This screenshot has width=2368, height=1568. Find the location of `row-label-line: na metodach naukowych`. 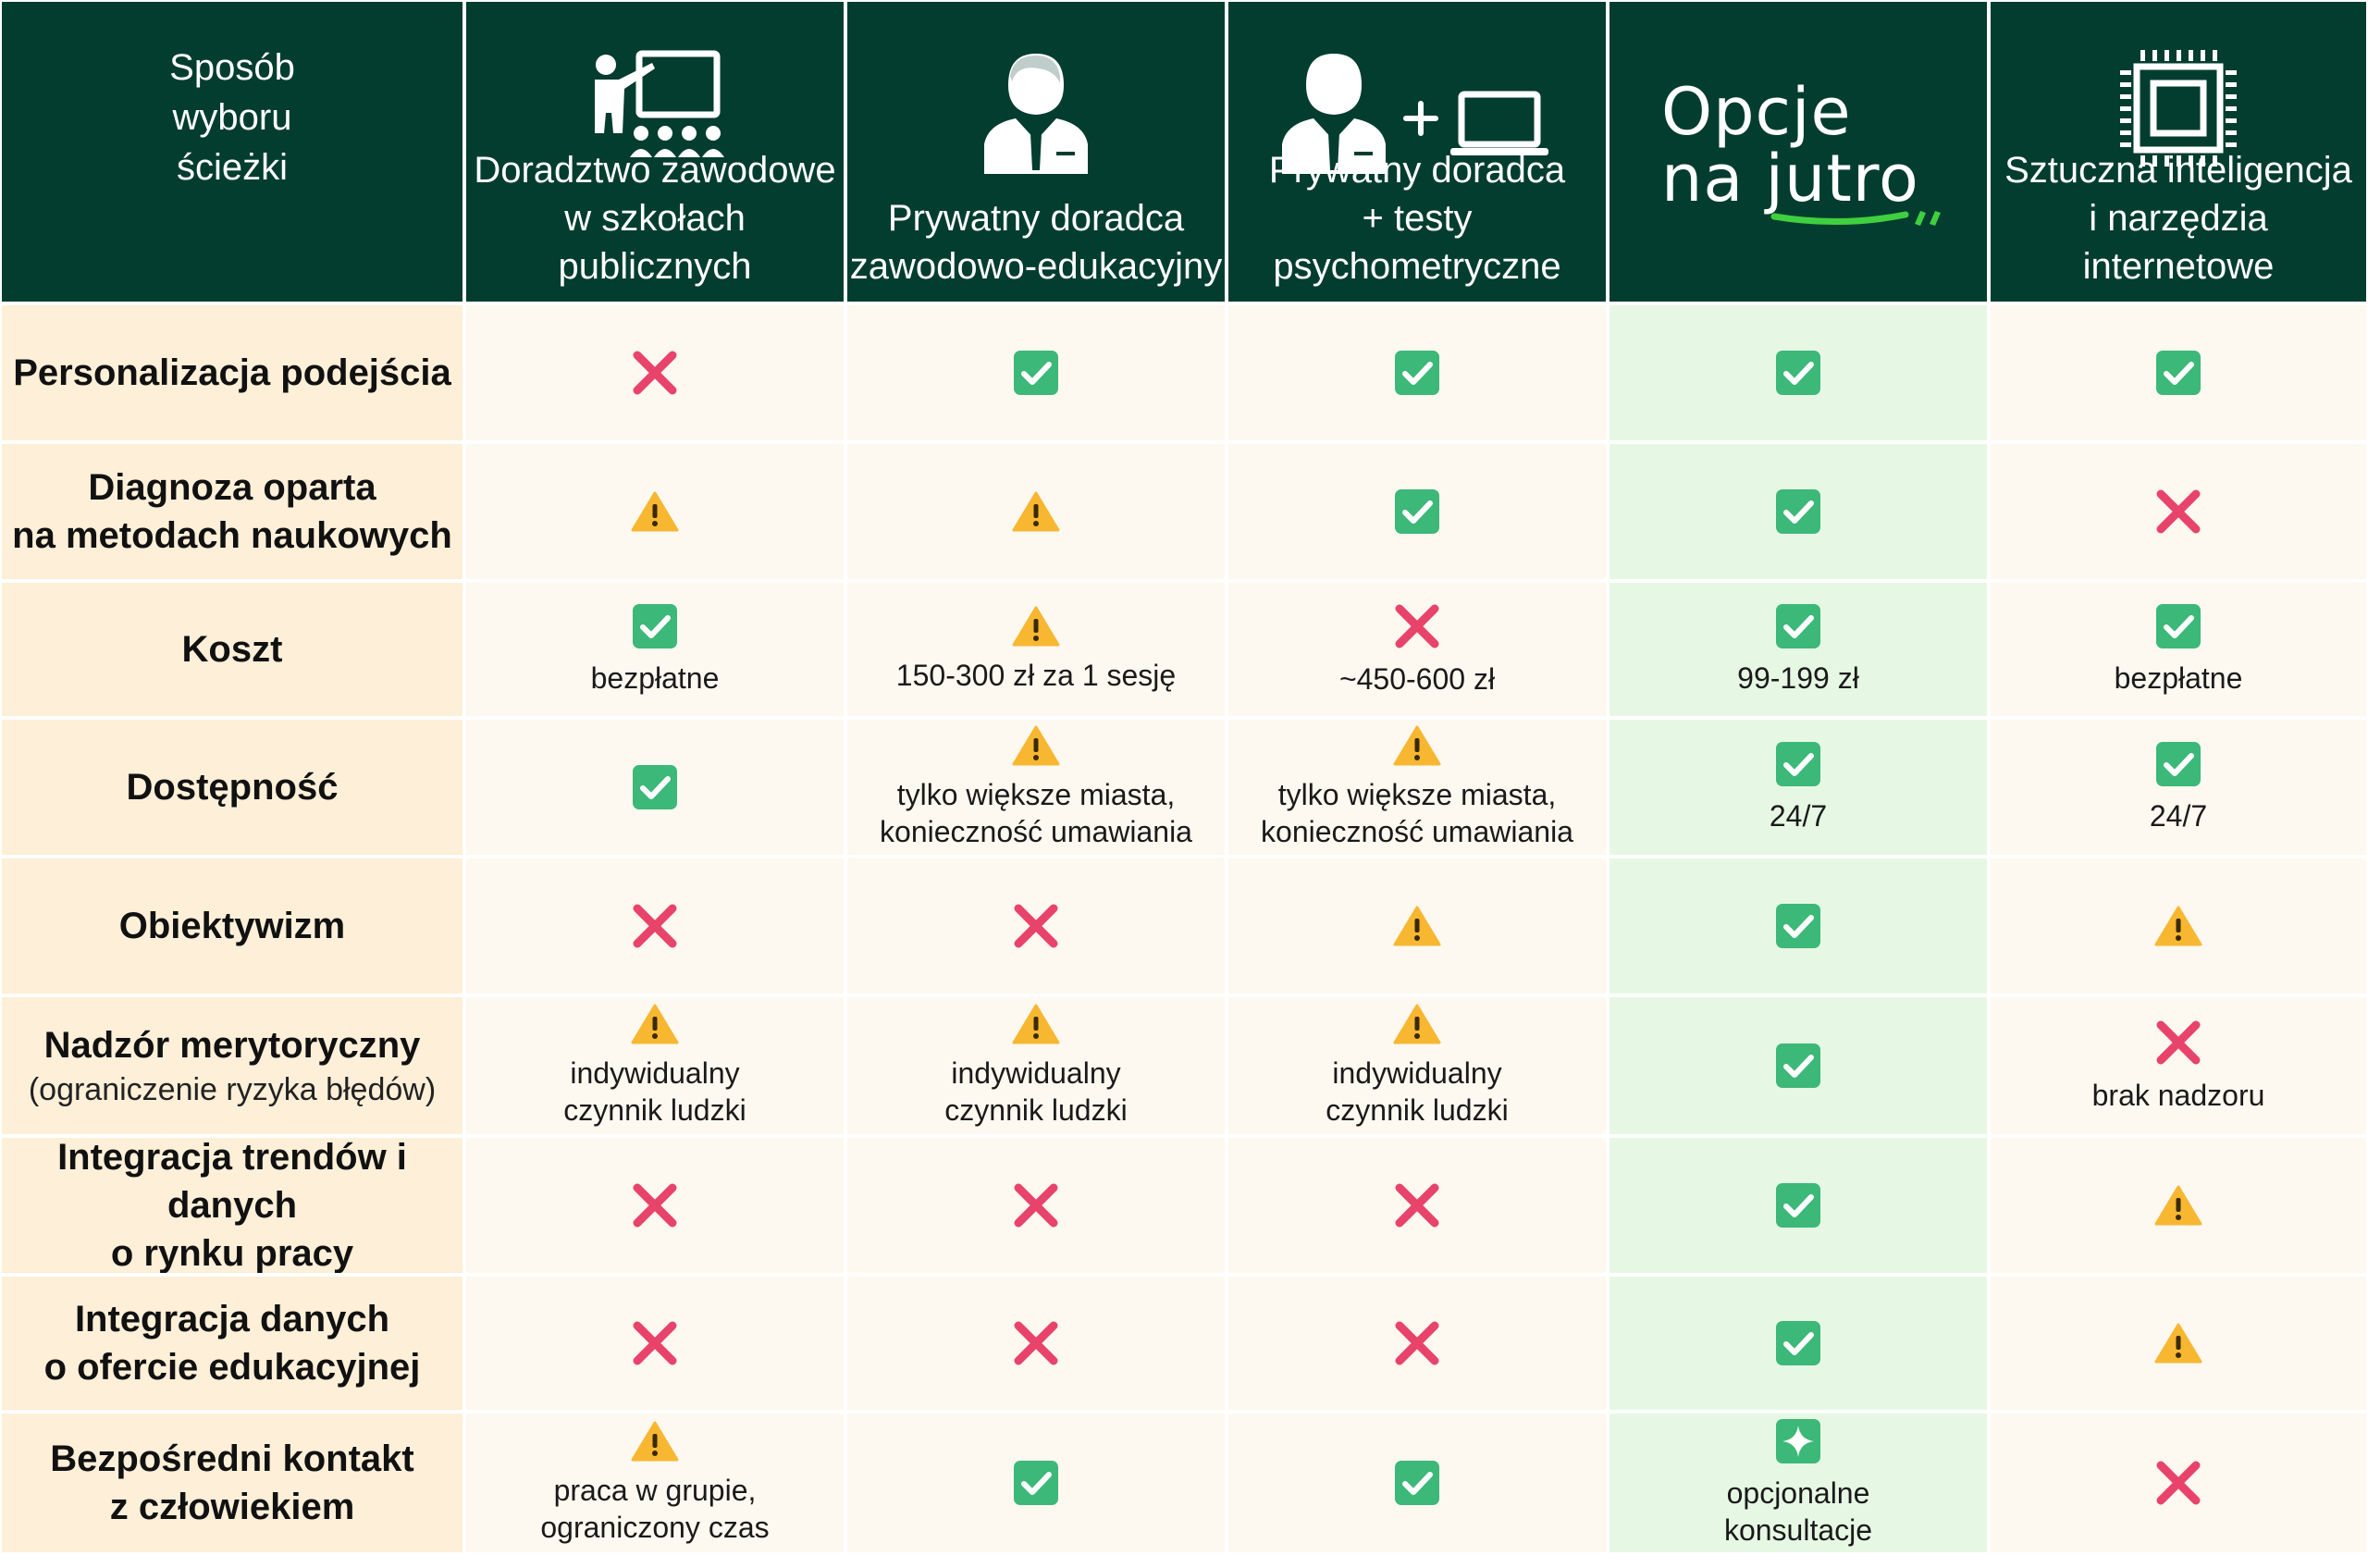

row-label-line: na metodach naukowych is located at coordinates (232, 535).